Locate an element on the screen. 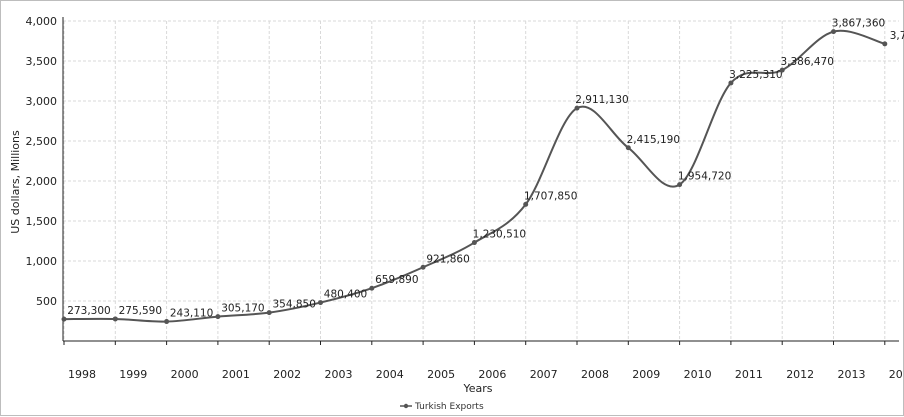 The height and width of the screenshot is (417, 904). y-tick-label: 2,000 is located at coordinates (42, 181).